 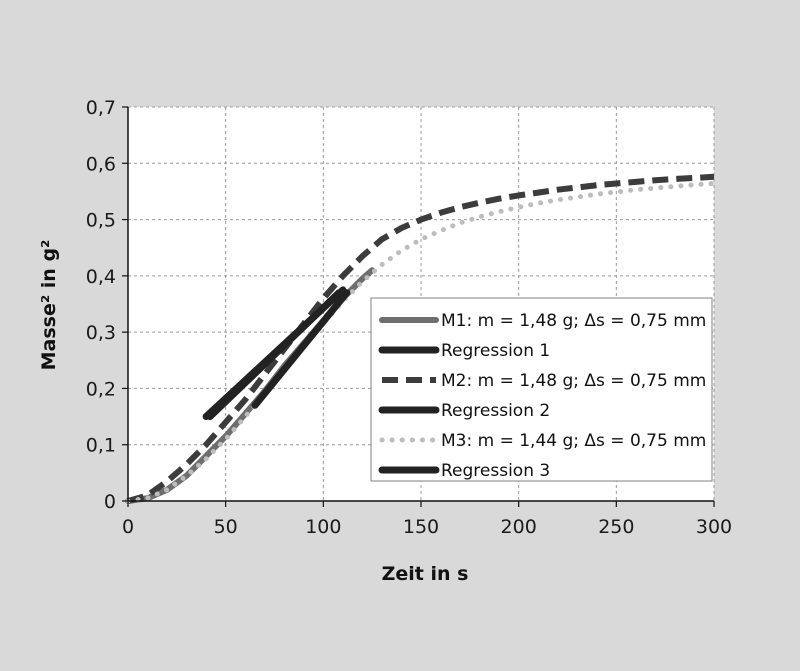 What do you see at coordinates (101, 446) in the screenshot?
I see `y-tick-label: 0,1` at bounding box center [101, 446].